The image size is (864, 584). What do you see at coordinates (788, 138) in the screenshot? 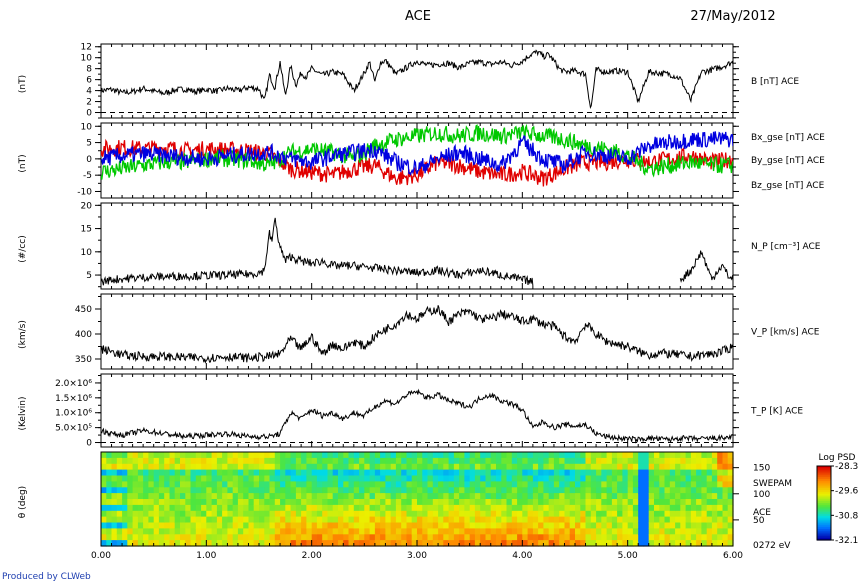
I see `legend-label: Bx_gse [nT] ACE` at bounding box center [788, 138].